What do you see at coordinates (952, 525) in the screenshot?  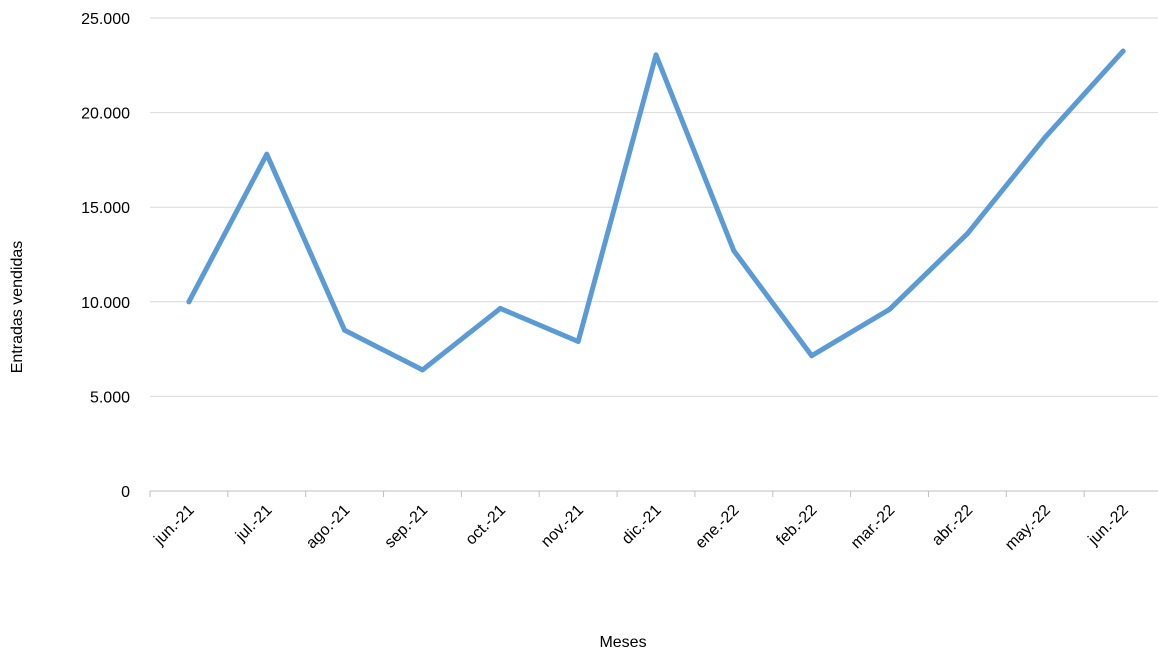 I see `x-tick-label: abr.-22` at bounding box center [952, 525].